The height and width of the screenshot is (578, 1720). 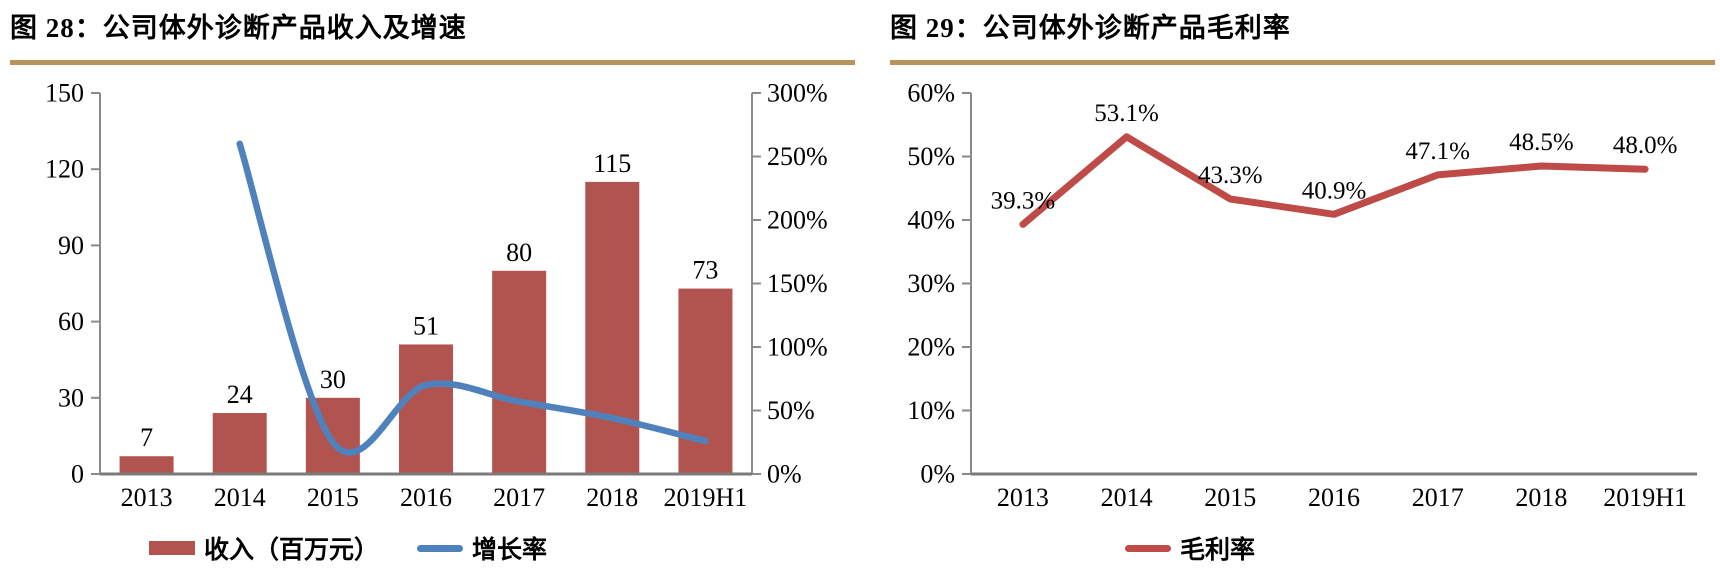 I want to click on legend-item-line: 毛利率, so click(x=1190, y=548).